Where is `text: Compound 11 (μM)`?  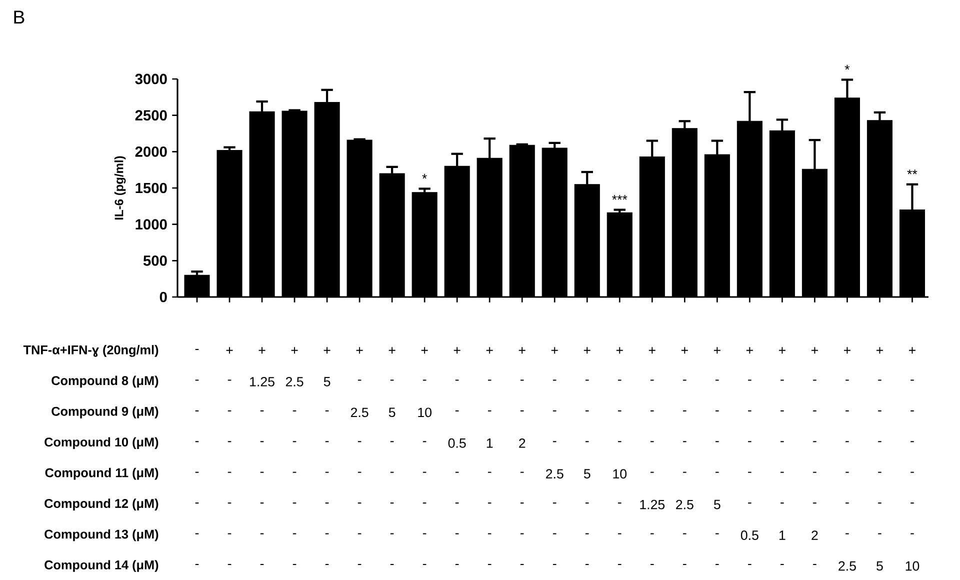
text: Compound 11 (μM) is located at coordinates (101, 474).